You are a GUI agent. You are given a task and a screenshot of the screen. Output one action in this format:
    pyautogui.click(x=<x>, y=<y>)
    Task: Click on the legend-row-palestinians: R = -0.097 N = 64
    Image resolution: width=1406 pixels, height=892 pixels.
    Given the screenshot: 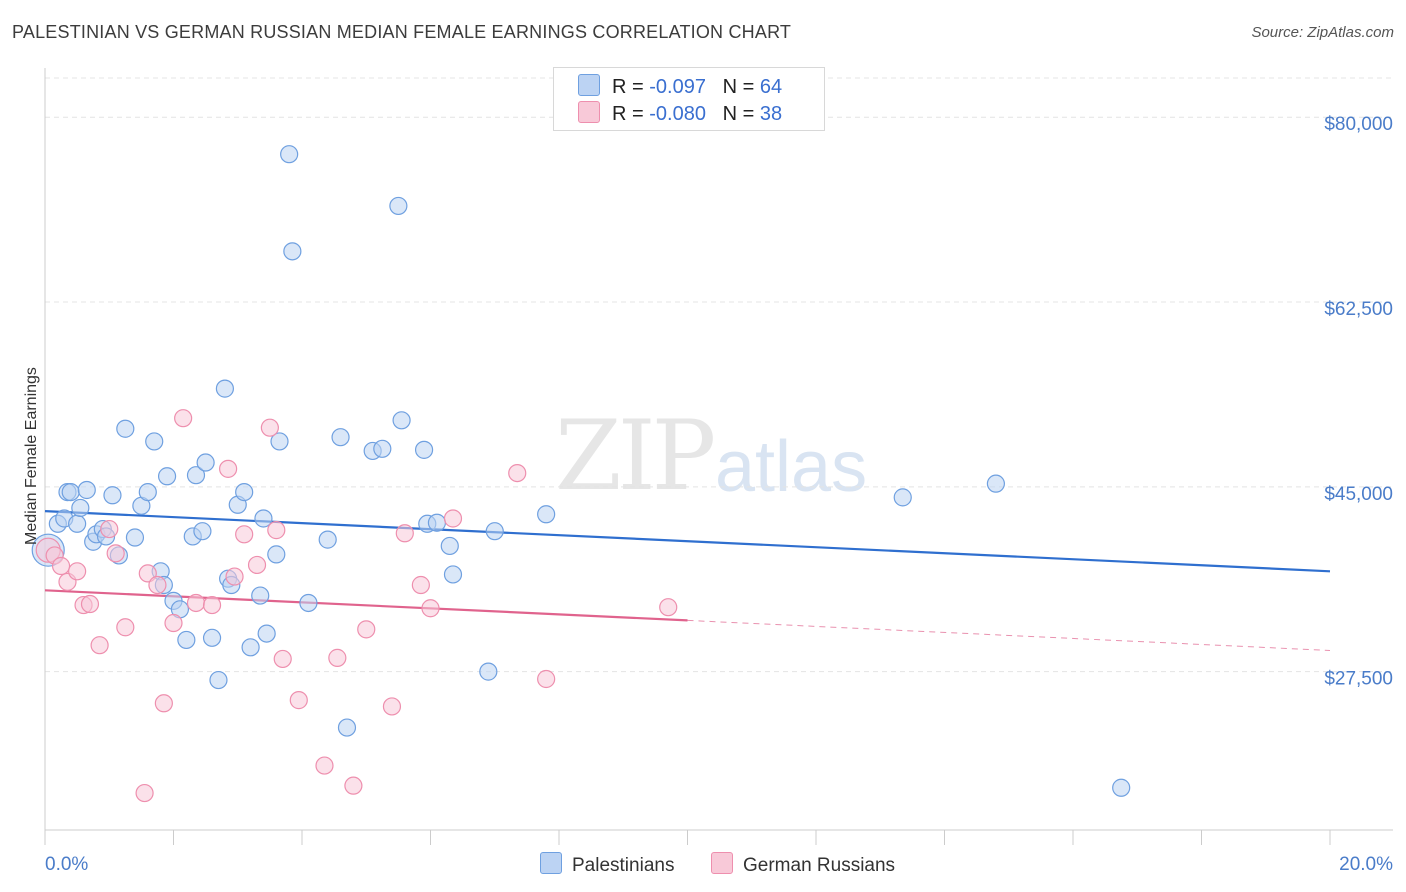 What is the action you would take?
    pyautogui.click(x=680, y=87)
    